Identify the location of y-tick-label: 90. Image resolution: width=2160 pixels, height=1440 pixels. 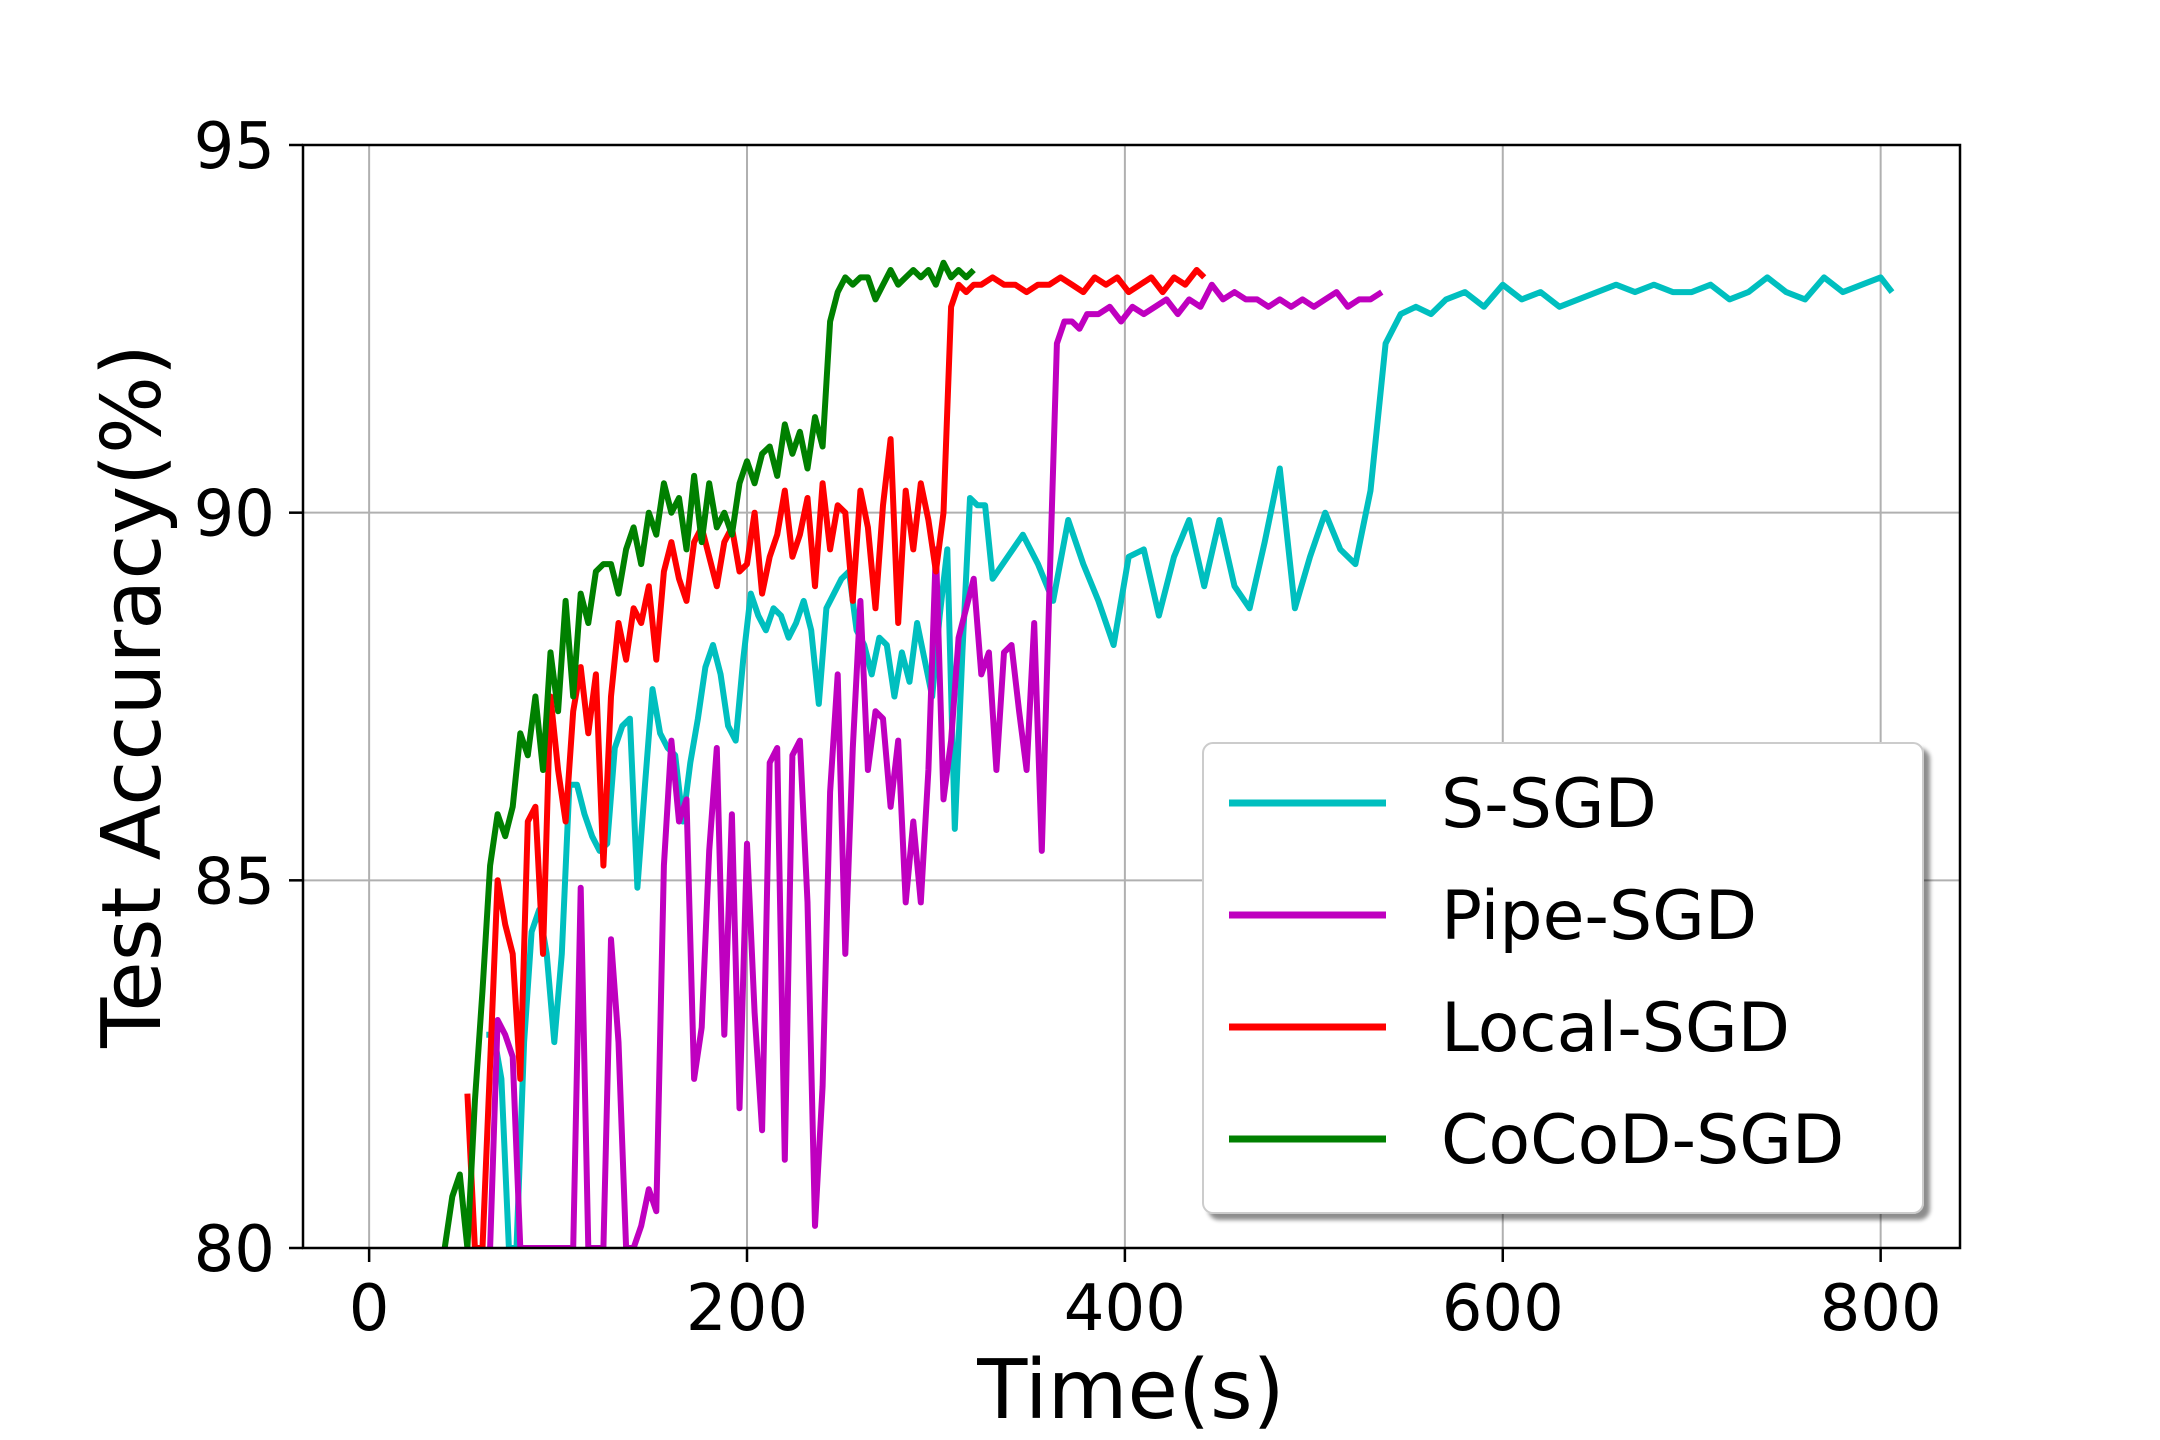
(234, 515).